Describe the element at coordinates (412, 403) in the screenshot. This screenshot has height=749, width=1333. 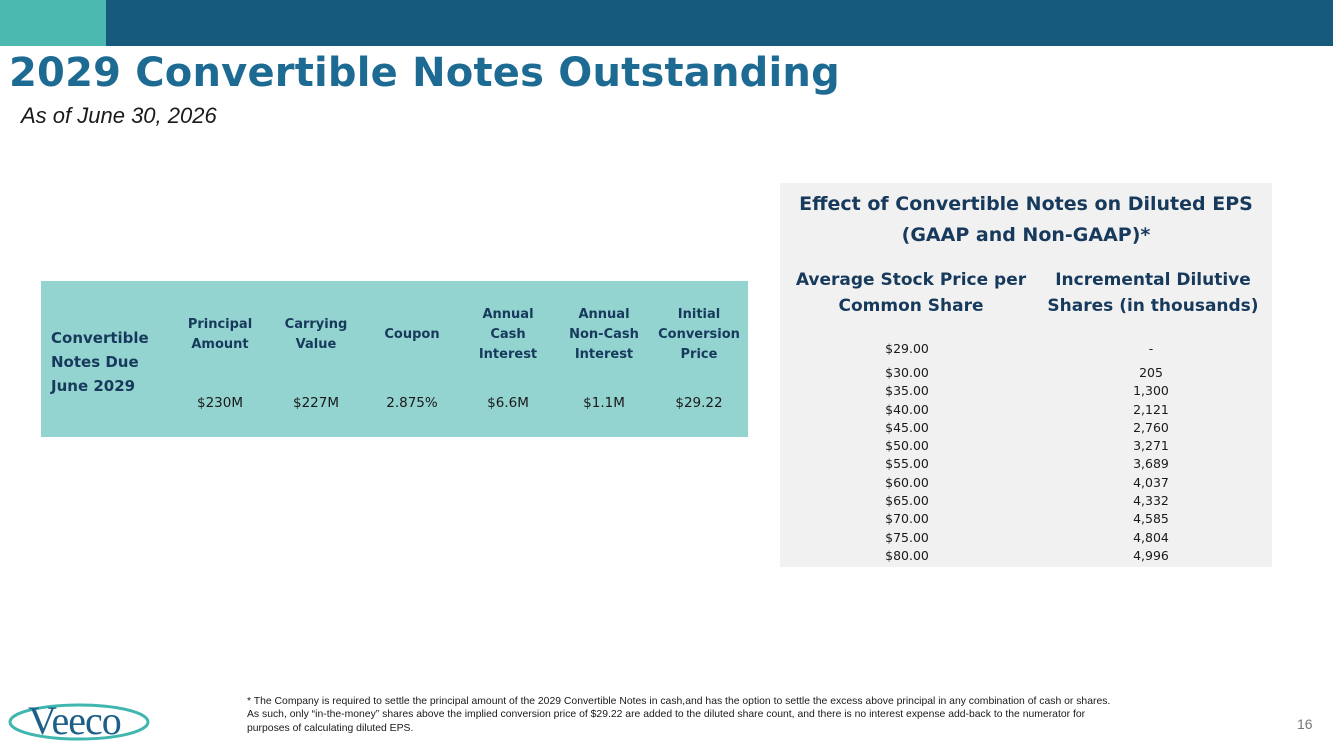
I see `value-coupon: 2.875%` at that location.